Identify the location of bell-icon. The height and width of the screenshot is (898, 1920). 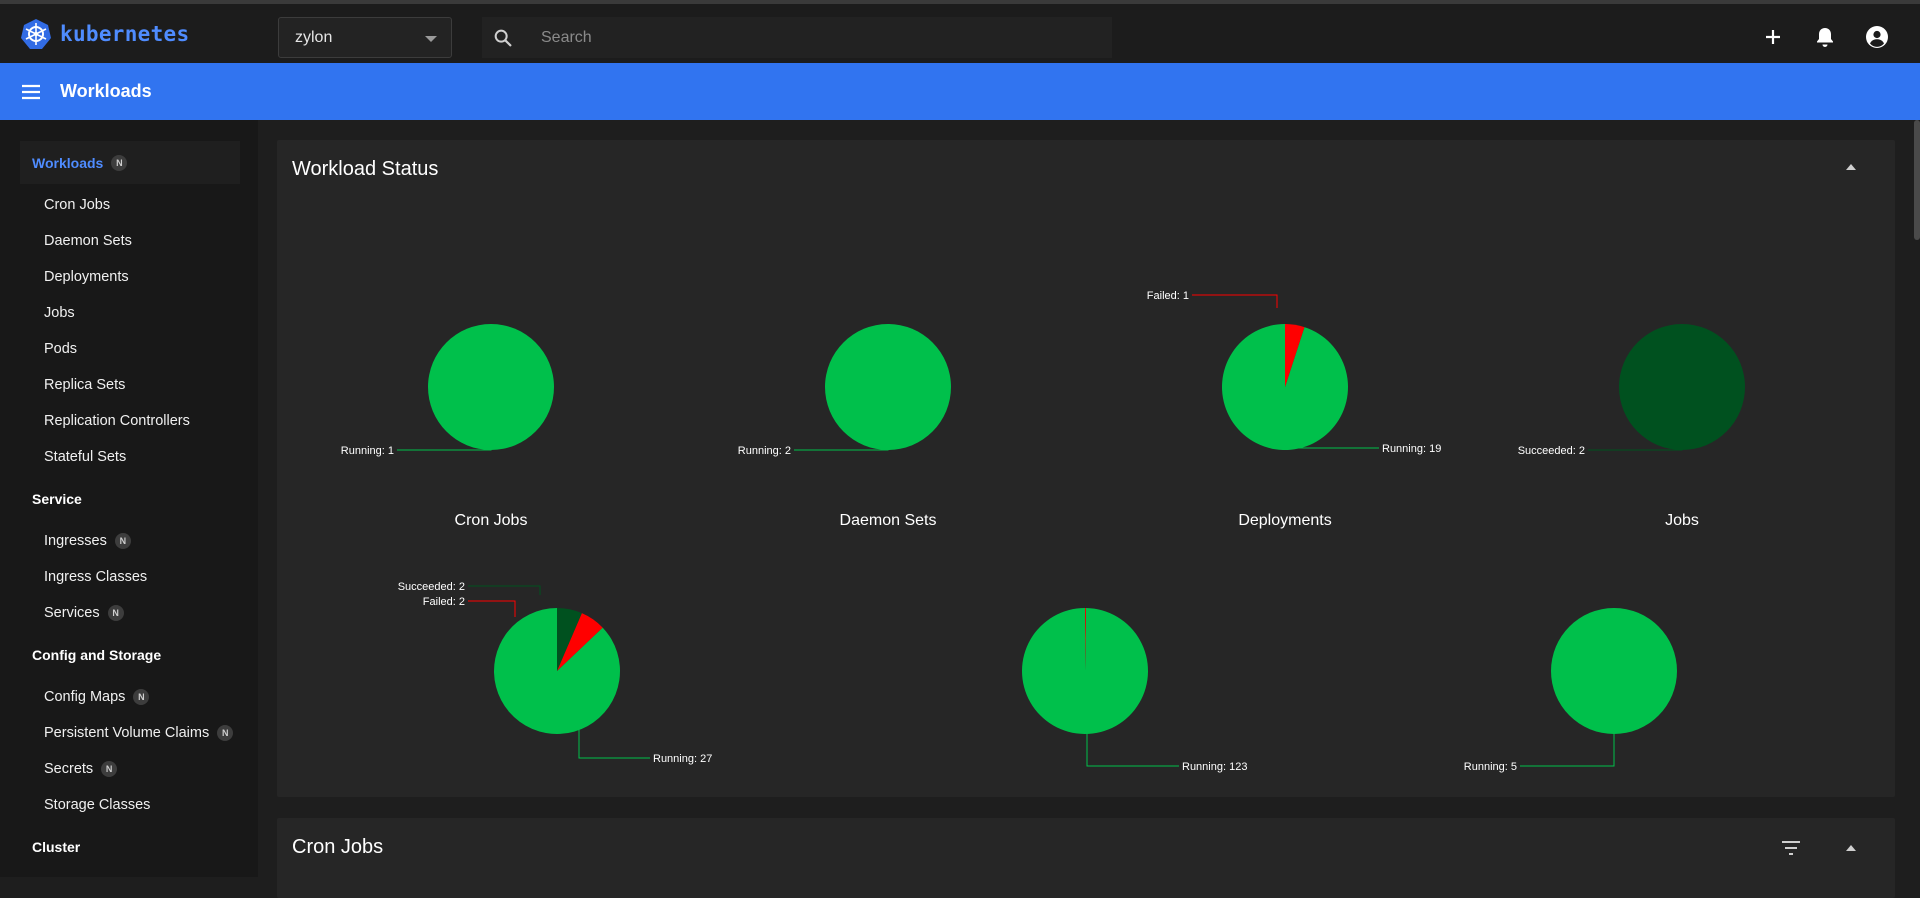
(1825, 37).